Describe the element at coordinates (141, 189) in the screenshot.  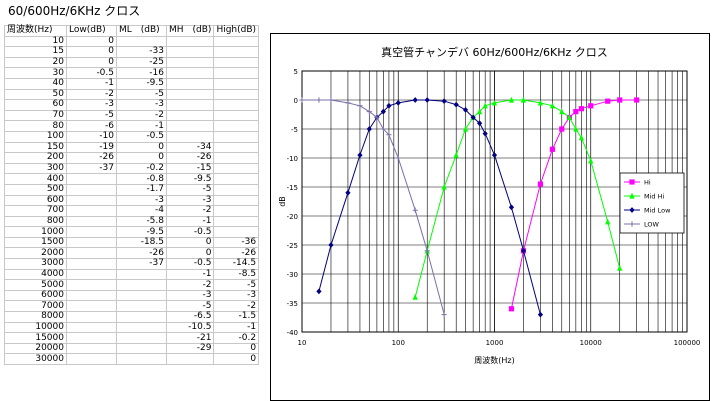
I see `table-cell: -1.7` at that location.